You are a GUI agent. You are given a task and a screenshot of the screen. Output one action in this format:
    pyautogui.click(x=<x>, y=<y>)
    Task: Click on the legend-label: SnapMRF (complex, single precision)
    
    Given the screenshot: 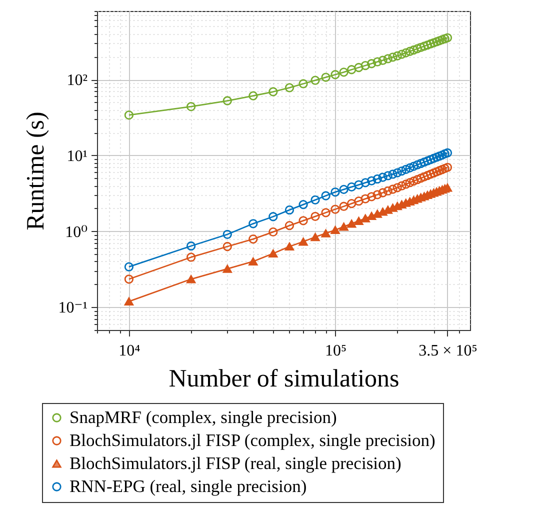 What is the action you would take?
    pyautogui.click(x=203, y=416)
    